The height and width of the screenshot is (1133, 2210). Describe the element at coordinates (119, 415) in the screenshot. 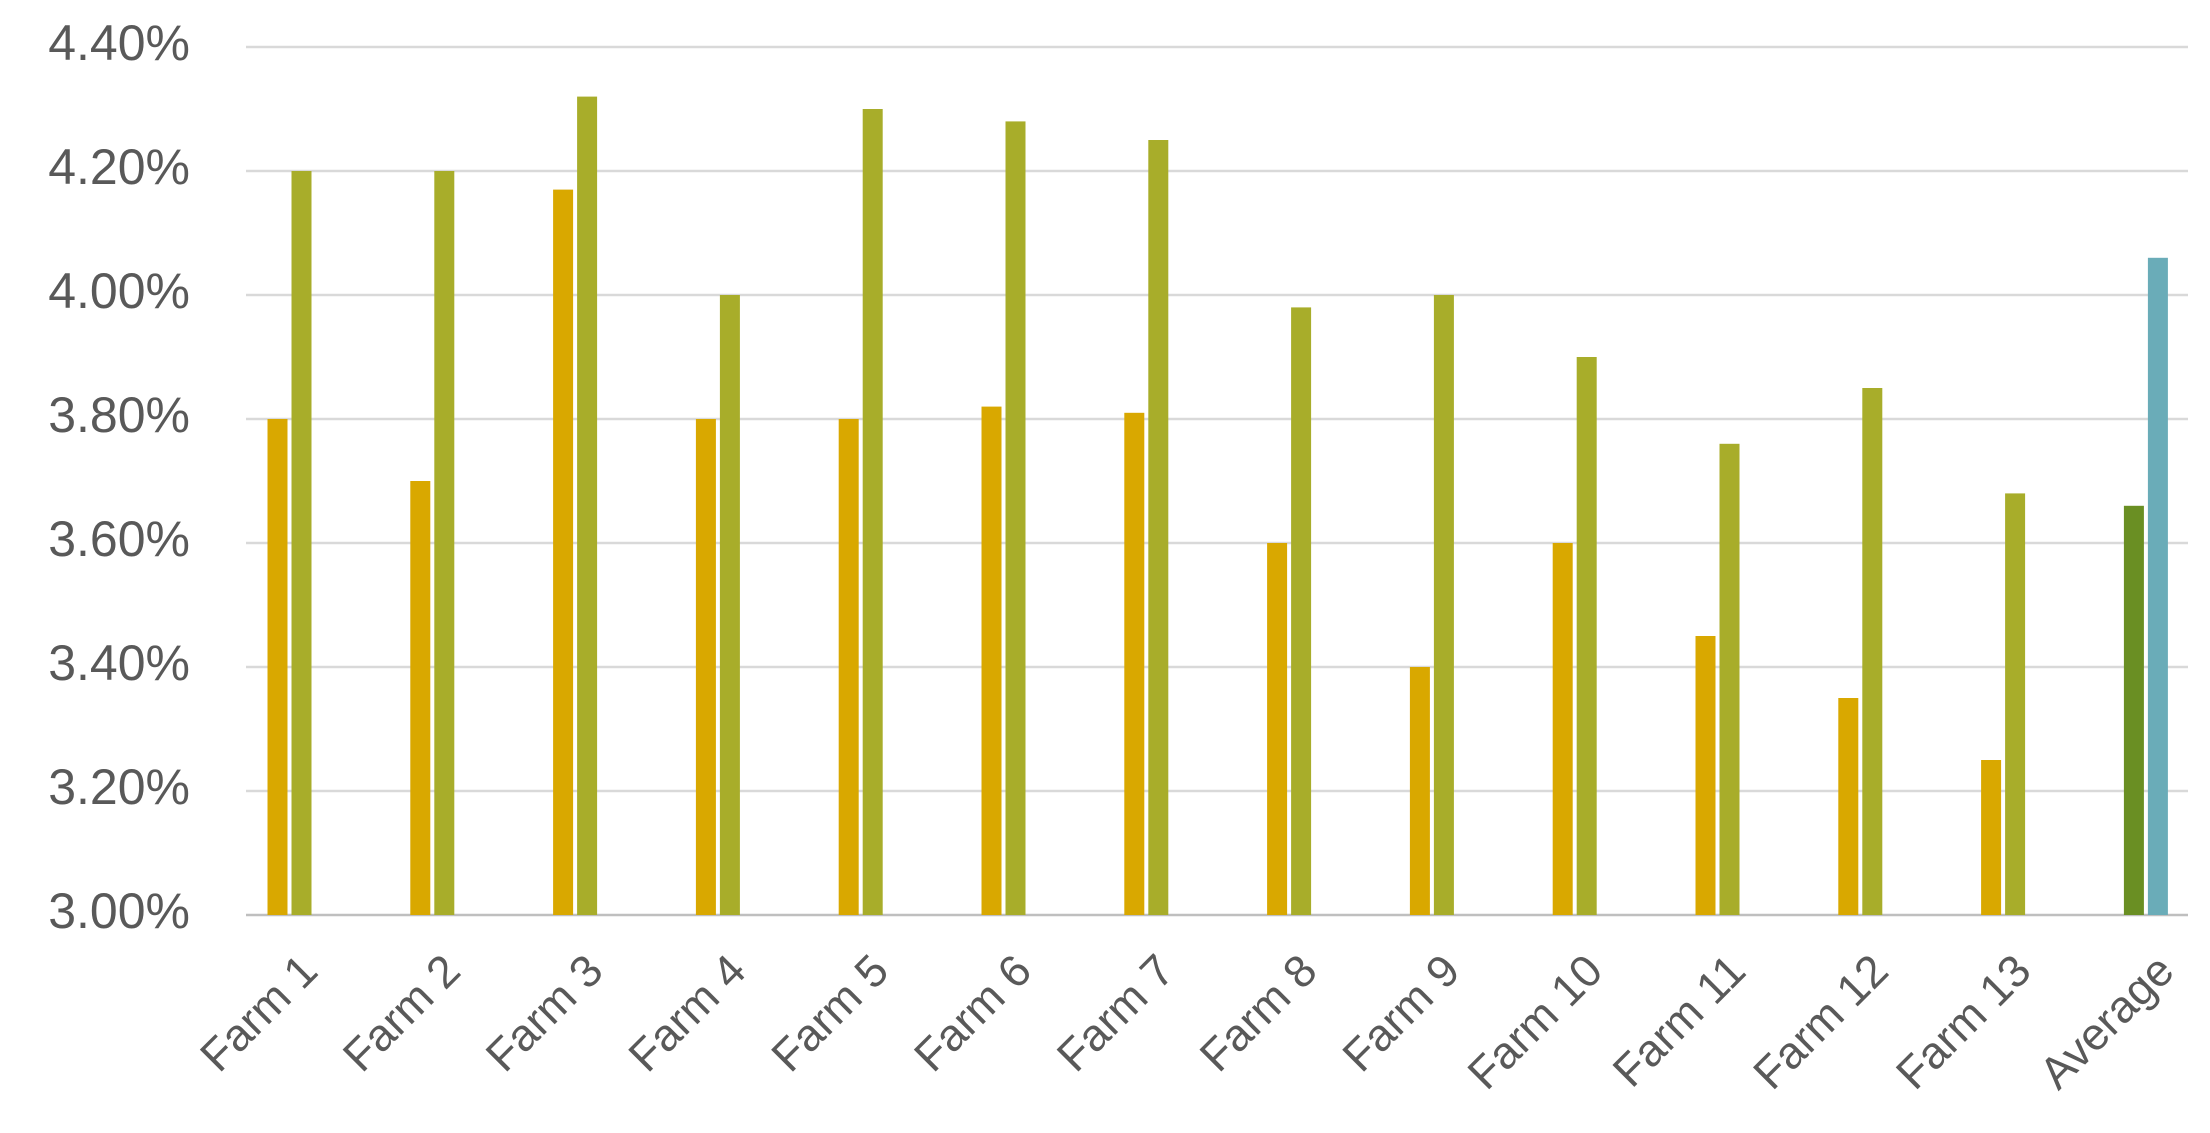

I see `y-tick-label: 3.80%` at that location.